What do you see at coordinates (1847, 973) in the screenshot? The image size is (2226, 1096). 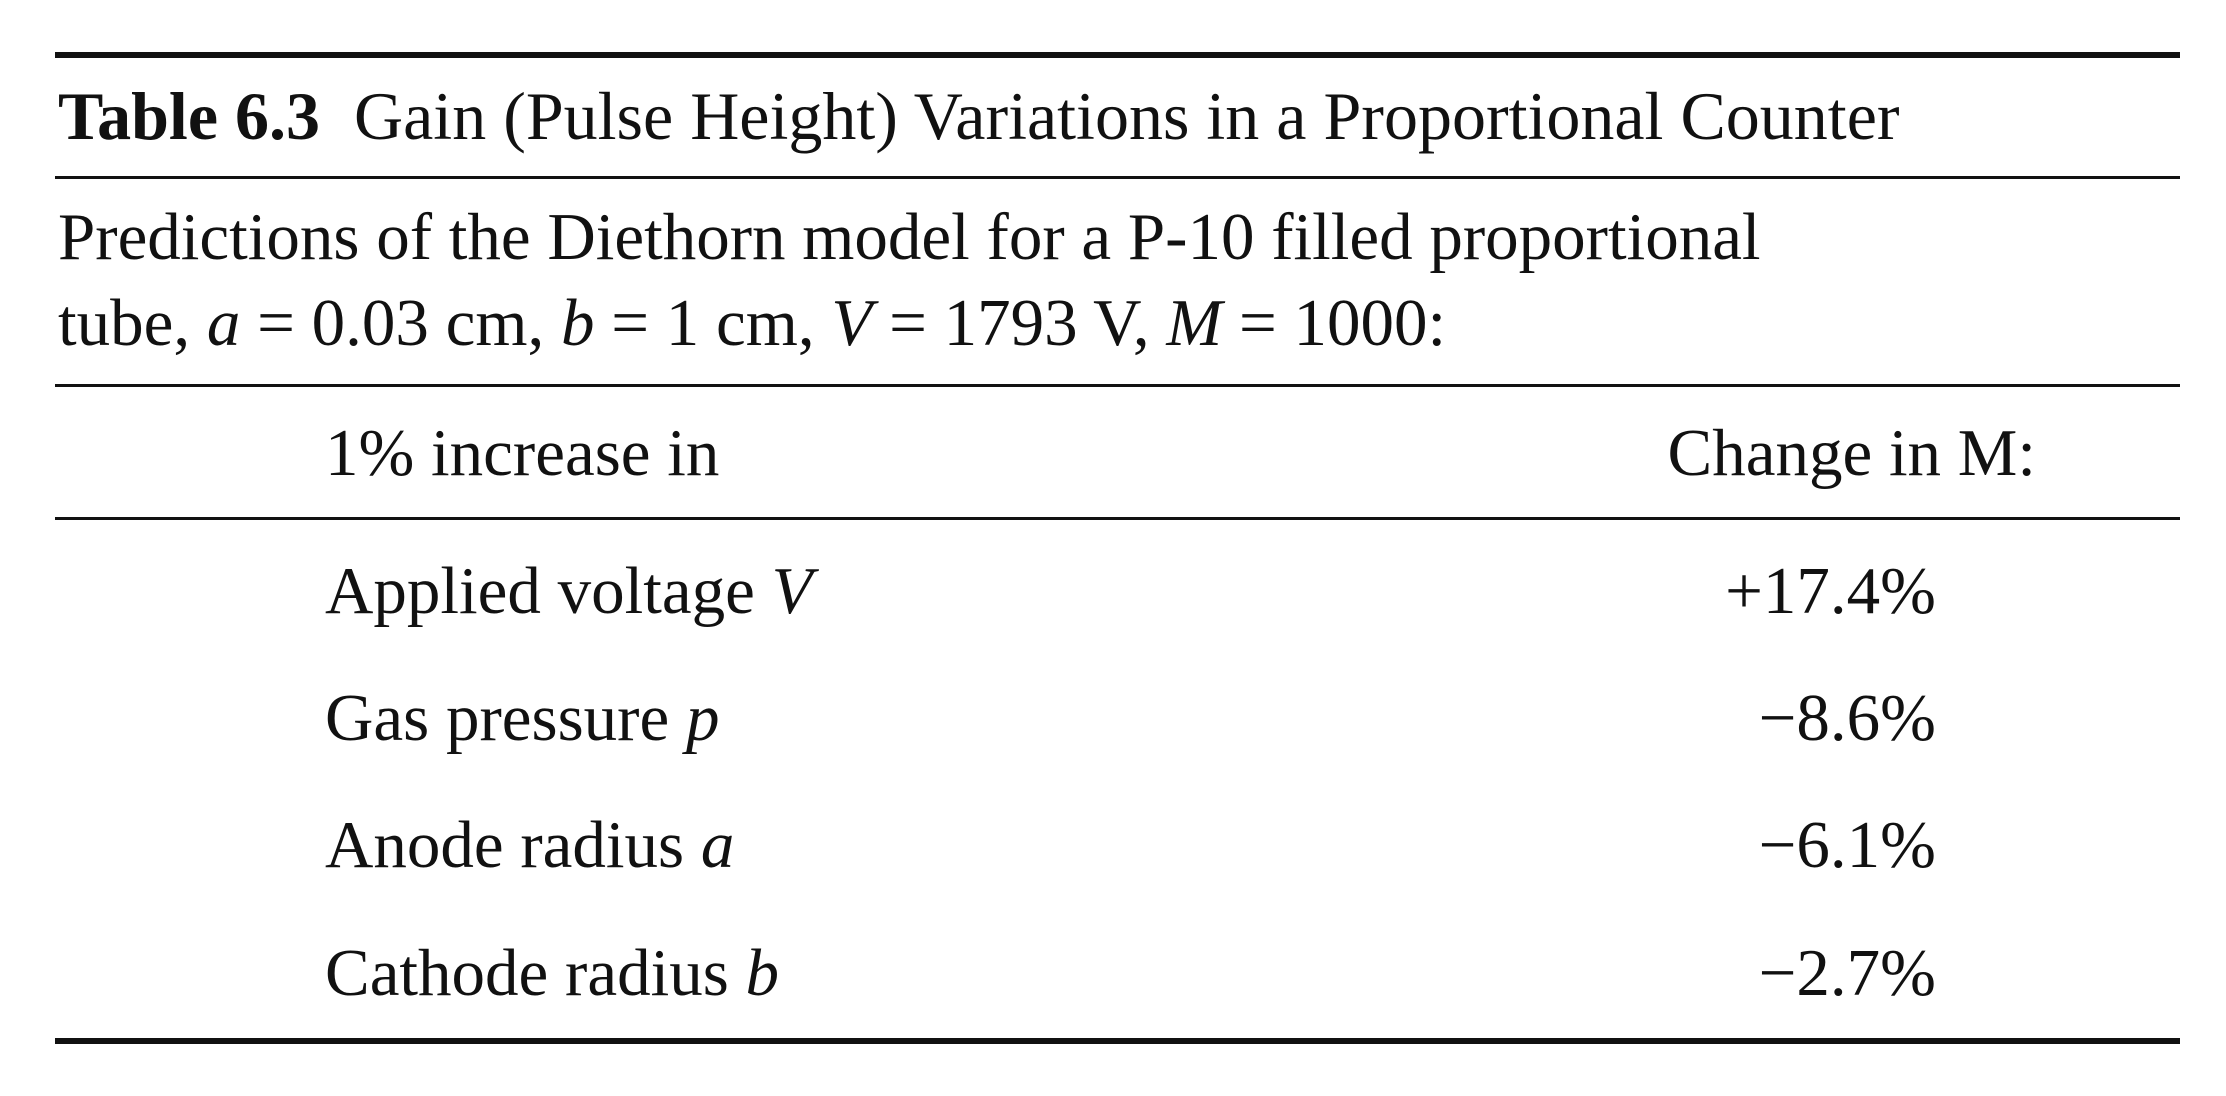 I see `row-value-cathode: −2.7%` at bounding box center [1847, 973].